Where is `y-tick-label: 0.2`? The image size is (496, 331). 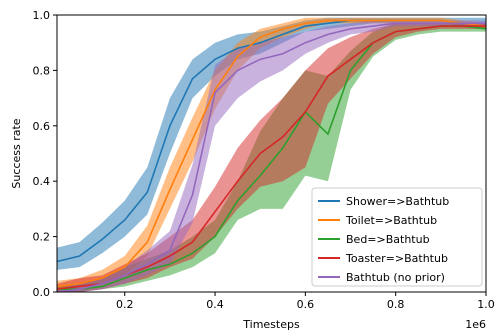 y-tick-label: 0.2 is located at coordinates (42, 237).